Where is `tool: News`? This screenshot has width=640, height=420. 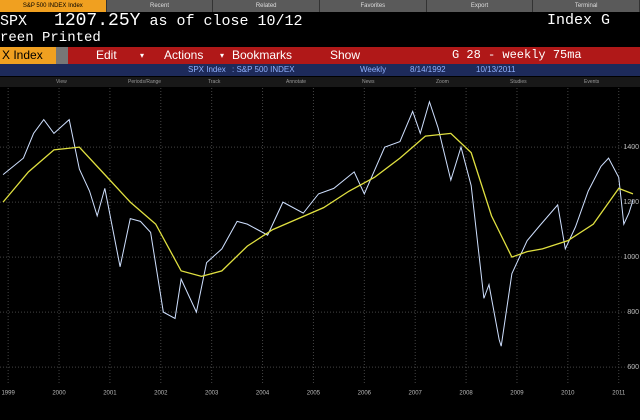
tool: News is located at coordinates (368, 82).